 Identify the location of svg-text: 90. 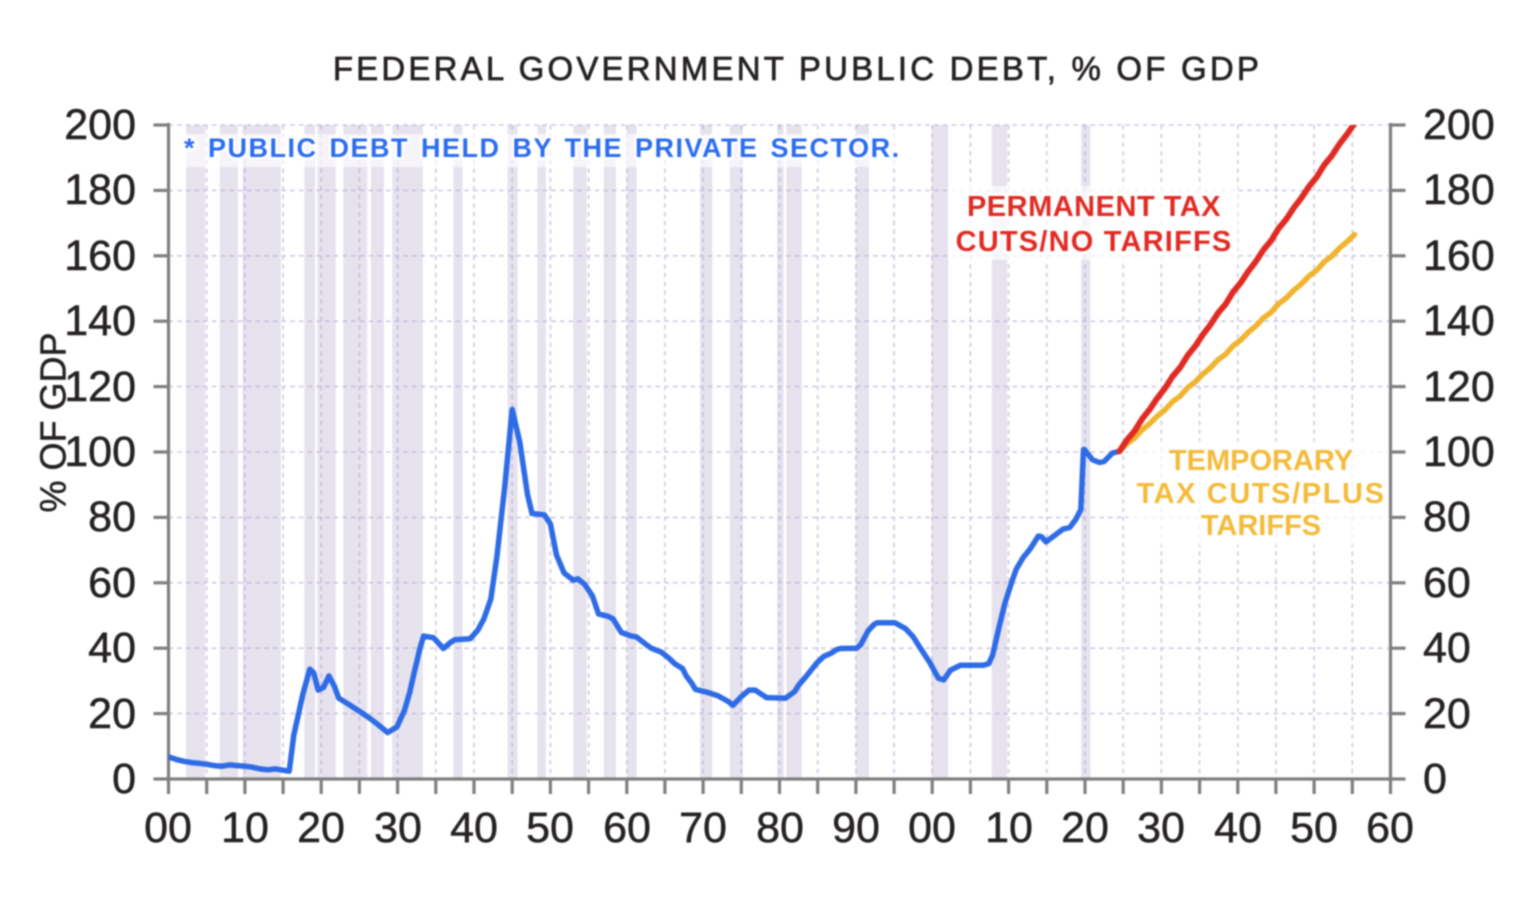
(856, 828).